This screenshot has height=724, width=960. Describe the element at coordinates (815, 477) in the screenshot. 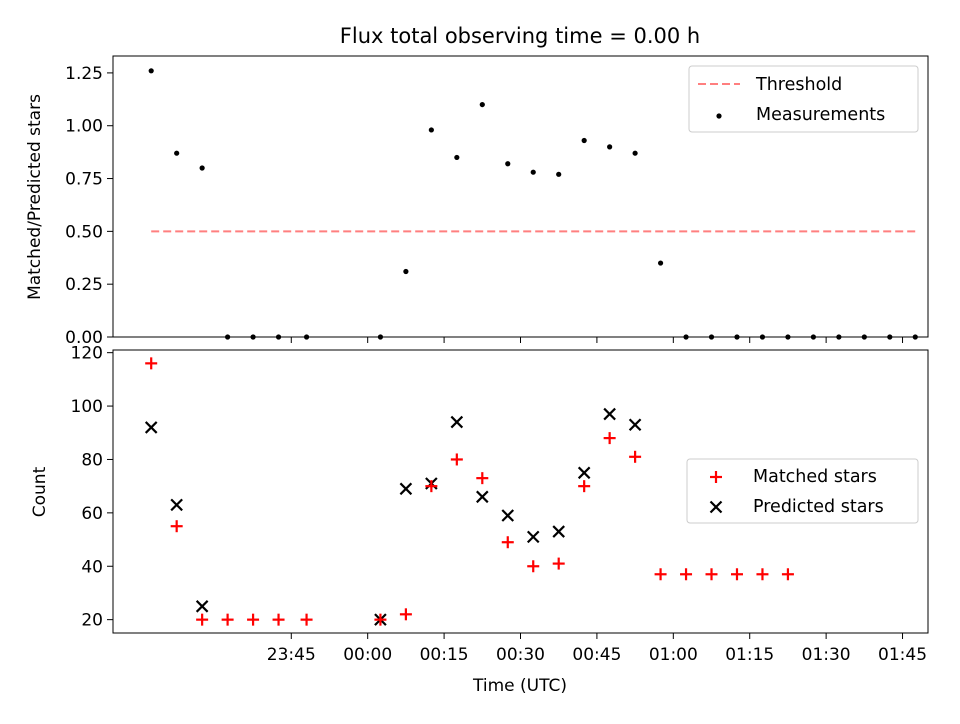

I see `matched-legend-label: Matched stars` at that location.